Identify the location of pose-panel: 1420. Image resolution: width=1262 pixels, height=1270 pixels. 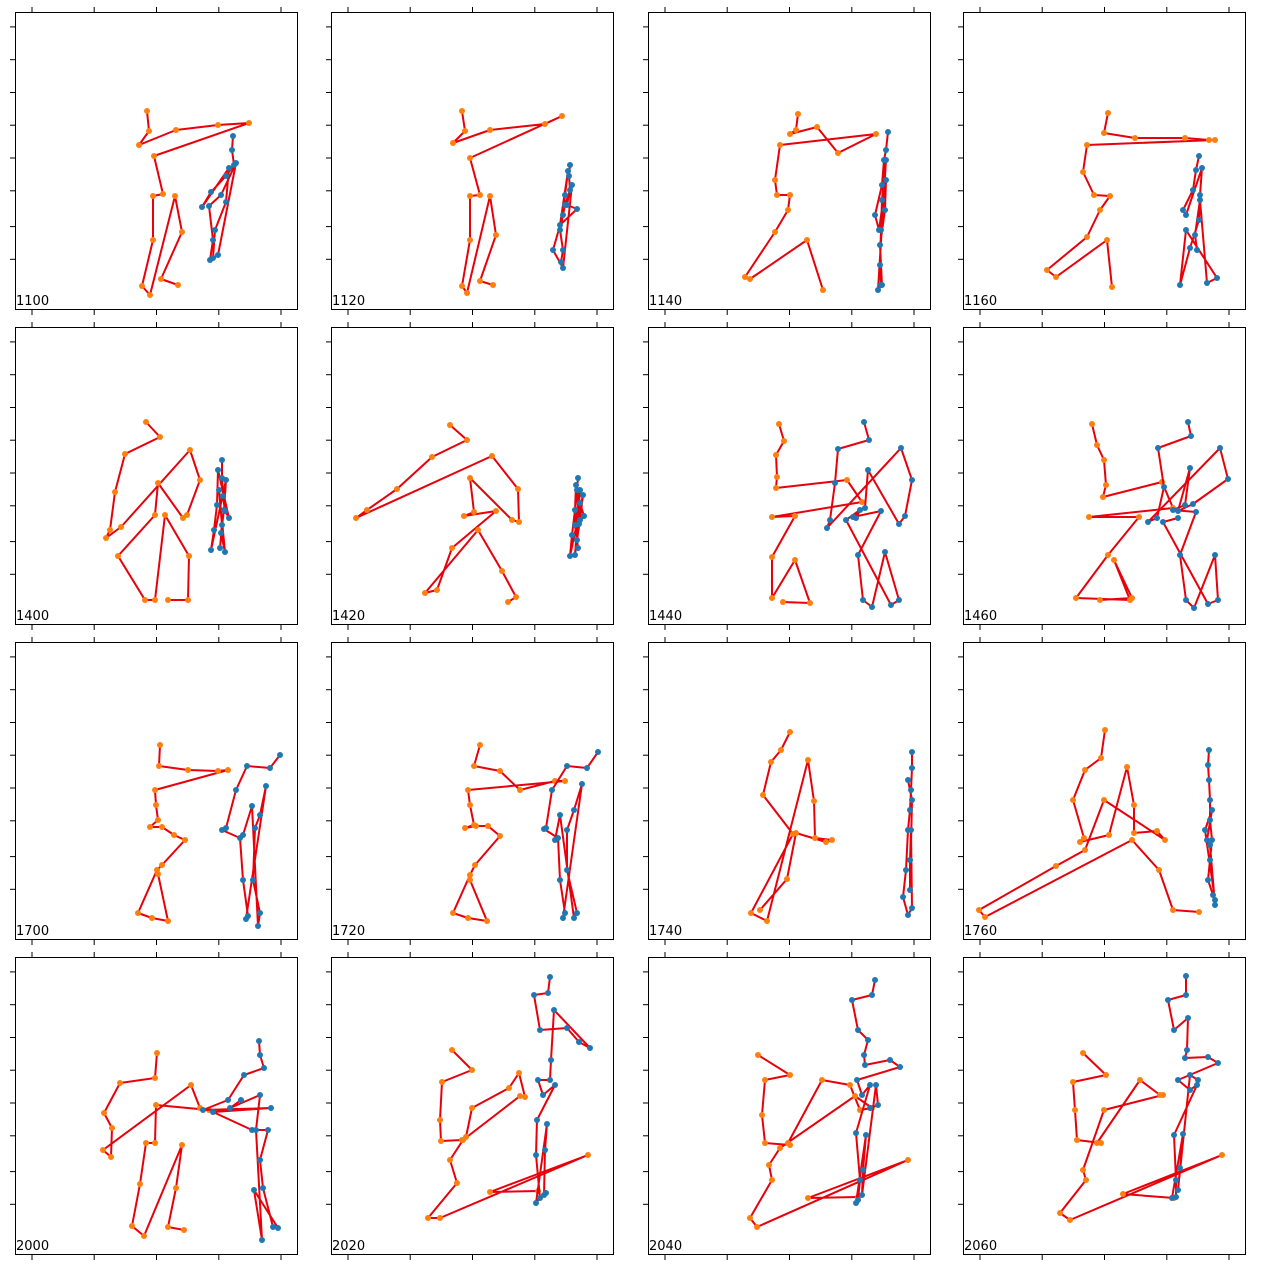
(470, 476).